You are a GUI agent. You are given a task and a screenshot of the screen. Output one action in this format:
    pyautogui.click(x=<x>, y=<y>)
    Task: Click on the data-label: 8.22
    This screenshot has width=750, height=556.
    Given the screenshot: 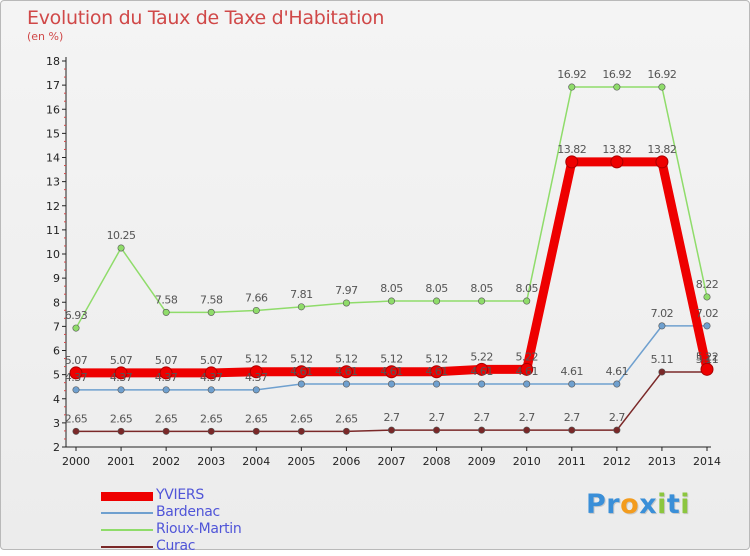 What is the action you would take?
    pyautogui.click(x=707, y=284)
    